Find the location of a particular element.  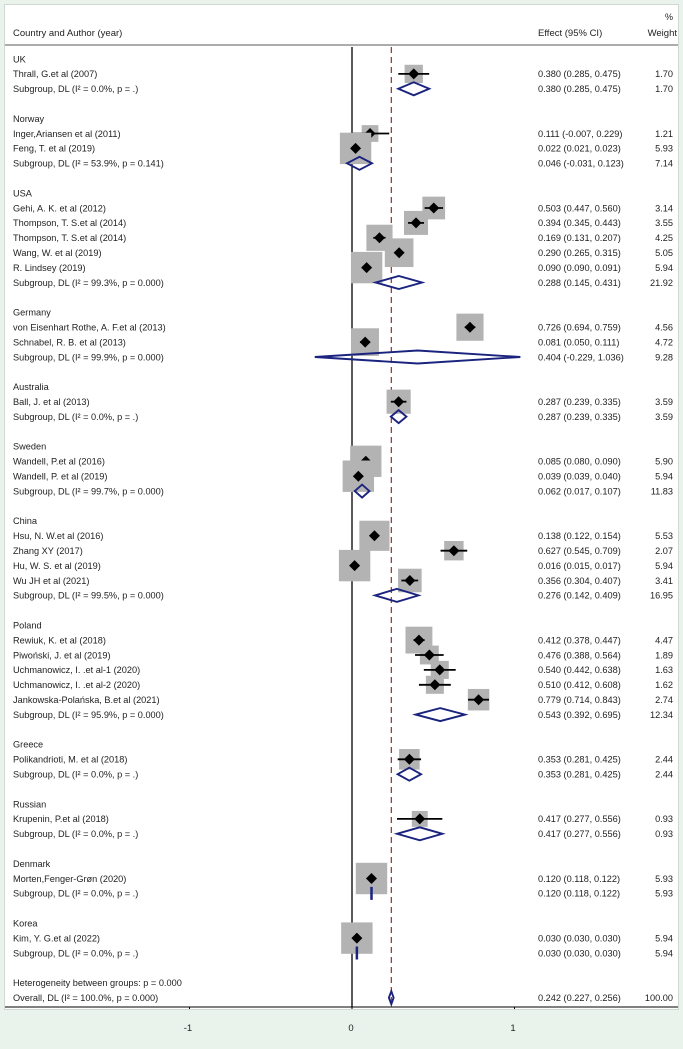

row-weight: 5.90 is located at coordinates (664, 462).